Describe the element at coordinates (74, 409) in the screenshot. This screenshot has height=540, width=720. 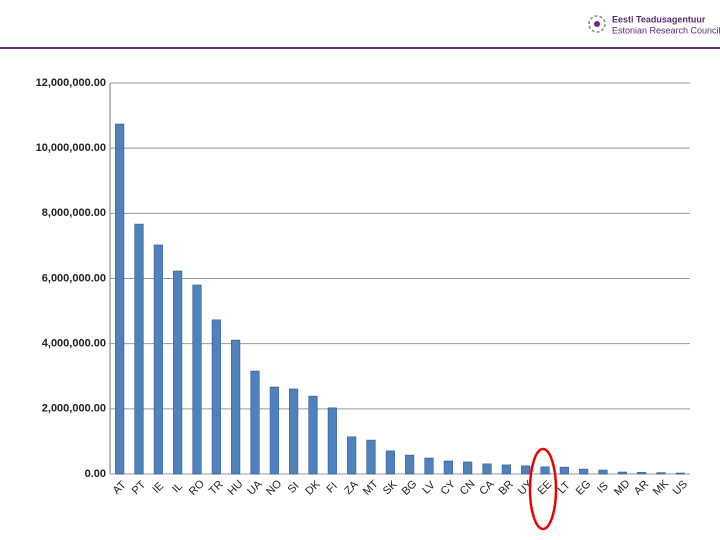
I see `y-tick-label: 2,000,000.00` at that location.